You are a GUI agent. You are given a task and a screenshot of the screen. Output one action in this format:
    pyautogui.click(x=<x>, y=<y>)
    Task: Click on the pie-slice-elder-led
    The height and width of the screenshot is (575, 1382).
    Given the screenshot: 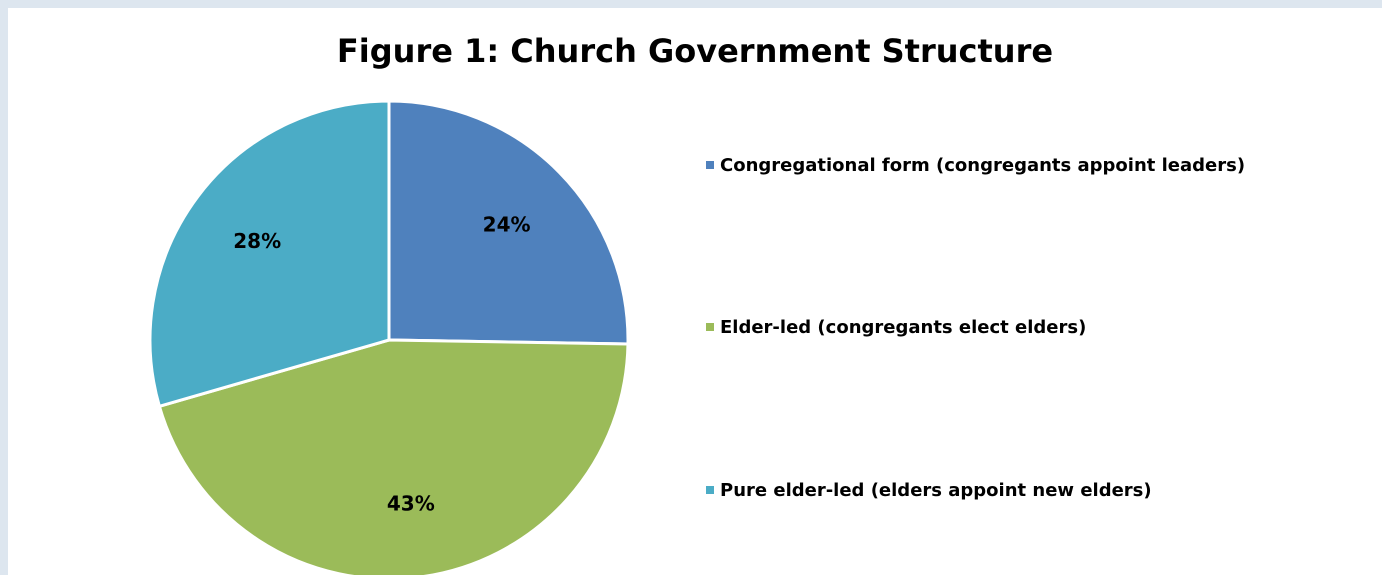 What is the action you would take?
    pyautogui.click(x=393, y=456)
    